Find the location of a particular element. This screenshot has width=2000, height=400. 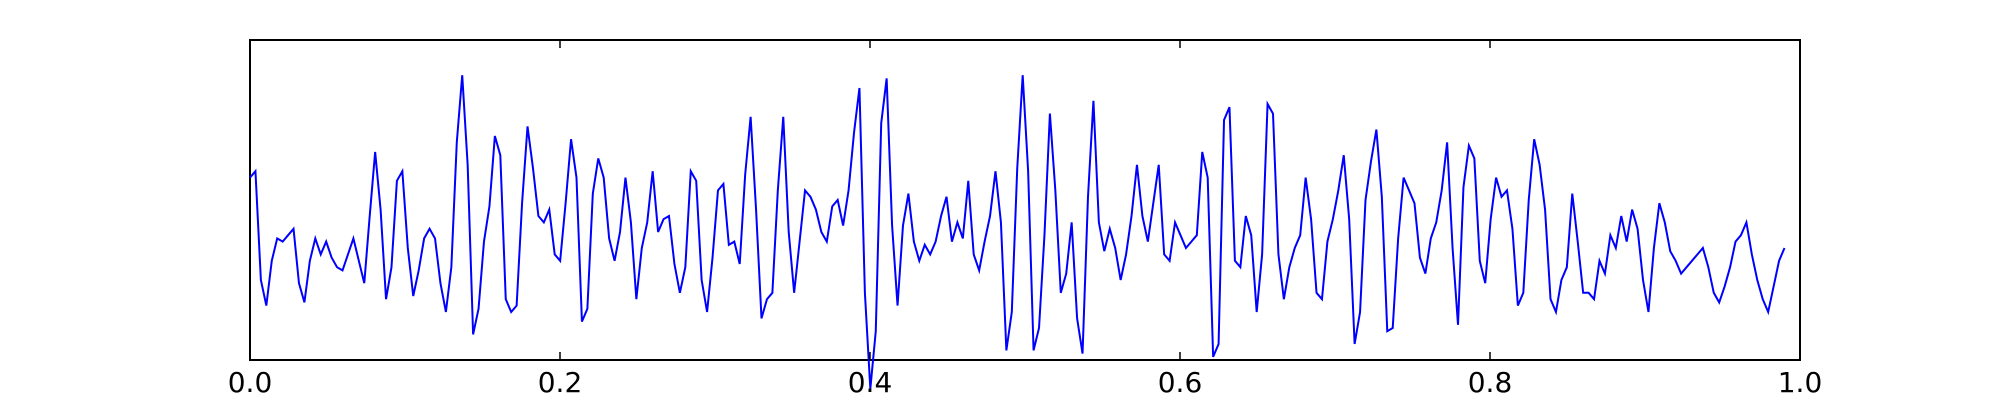

x-tick-label: 0.2 is located at coordinates (560, 382).